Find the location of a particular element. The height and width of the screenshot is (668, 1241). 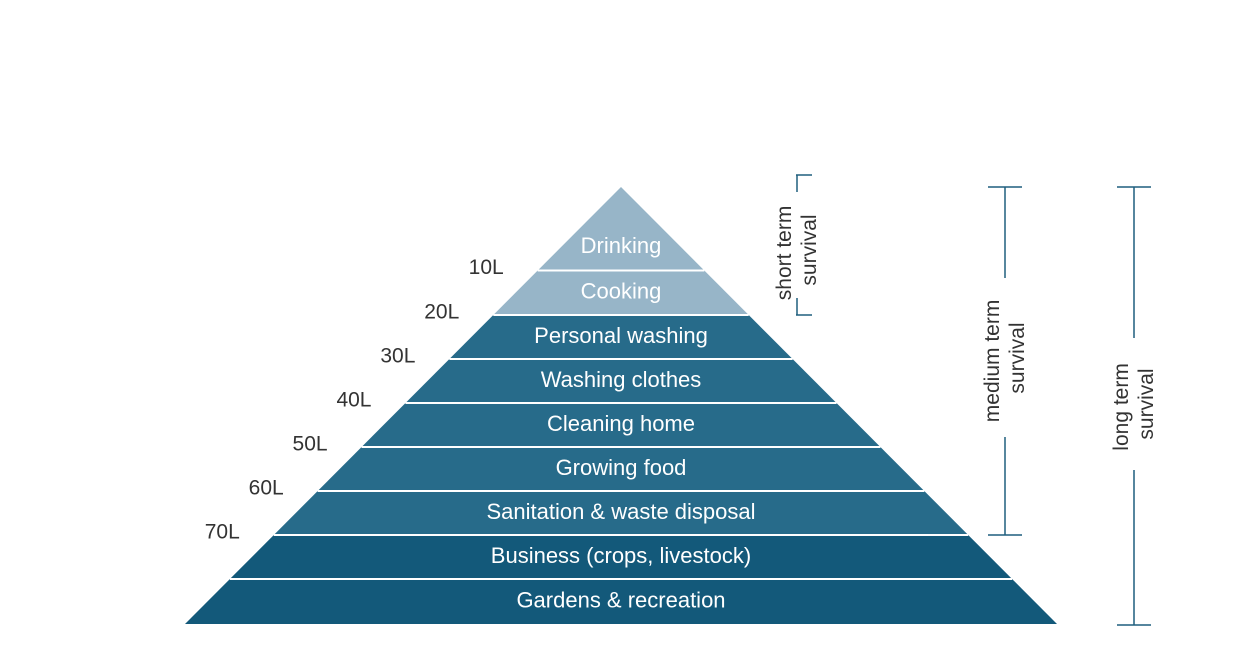

pyramid-layer-growing-food is located at coordinates (621, 469).